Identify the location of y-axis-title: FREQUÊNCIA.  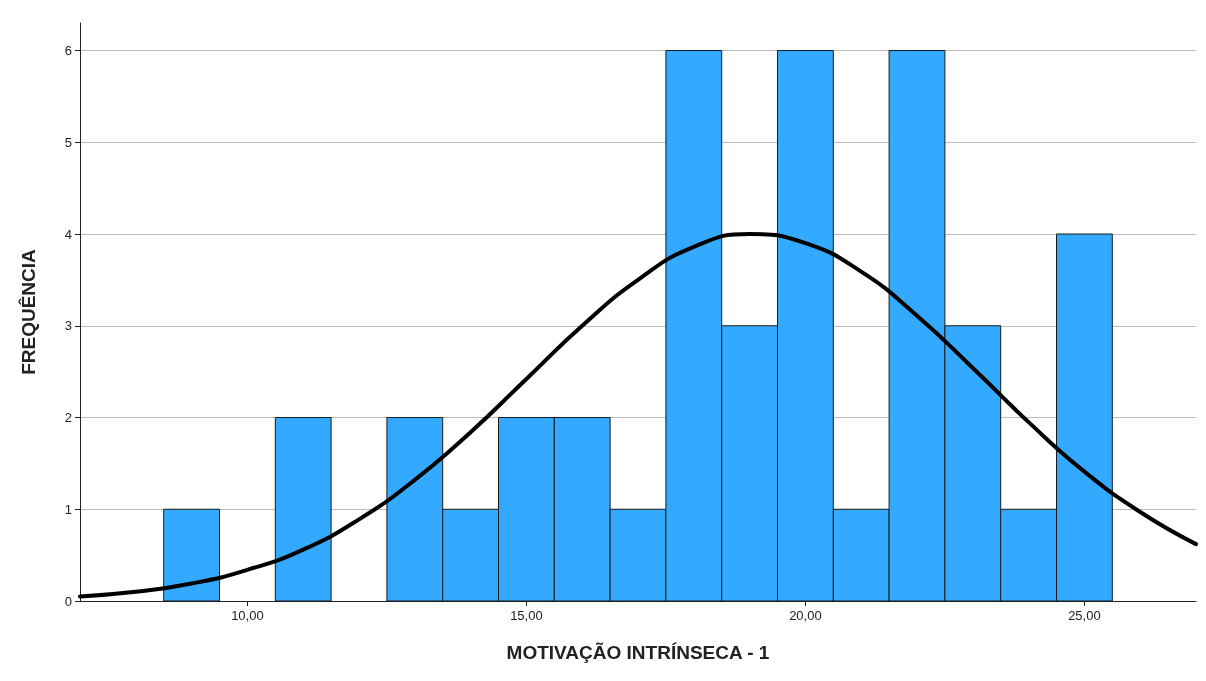
(28, 311).